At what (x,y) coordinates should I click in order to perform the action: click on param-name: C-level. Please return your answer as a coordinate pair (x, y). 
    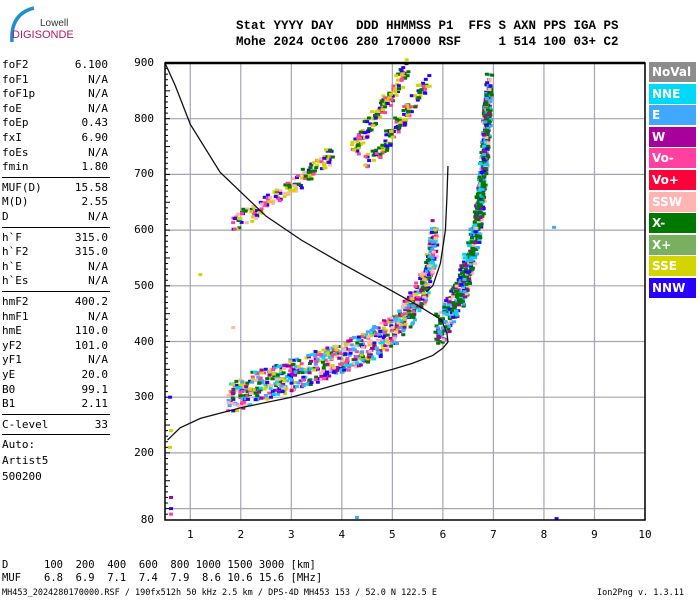
    Looking at the image, I should click on (25, 424).